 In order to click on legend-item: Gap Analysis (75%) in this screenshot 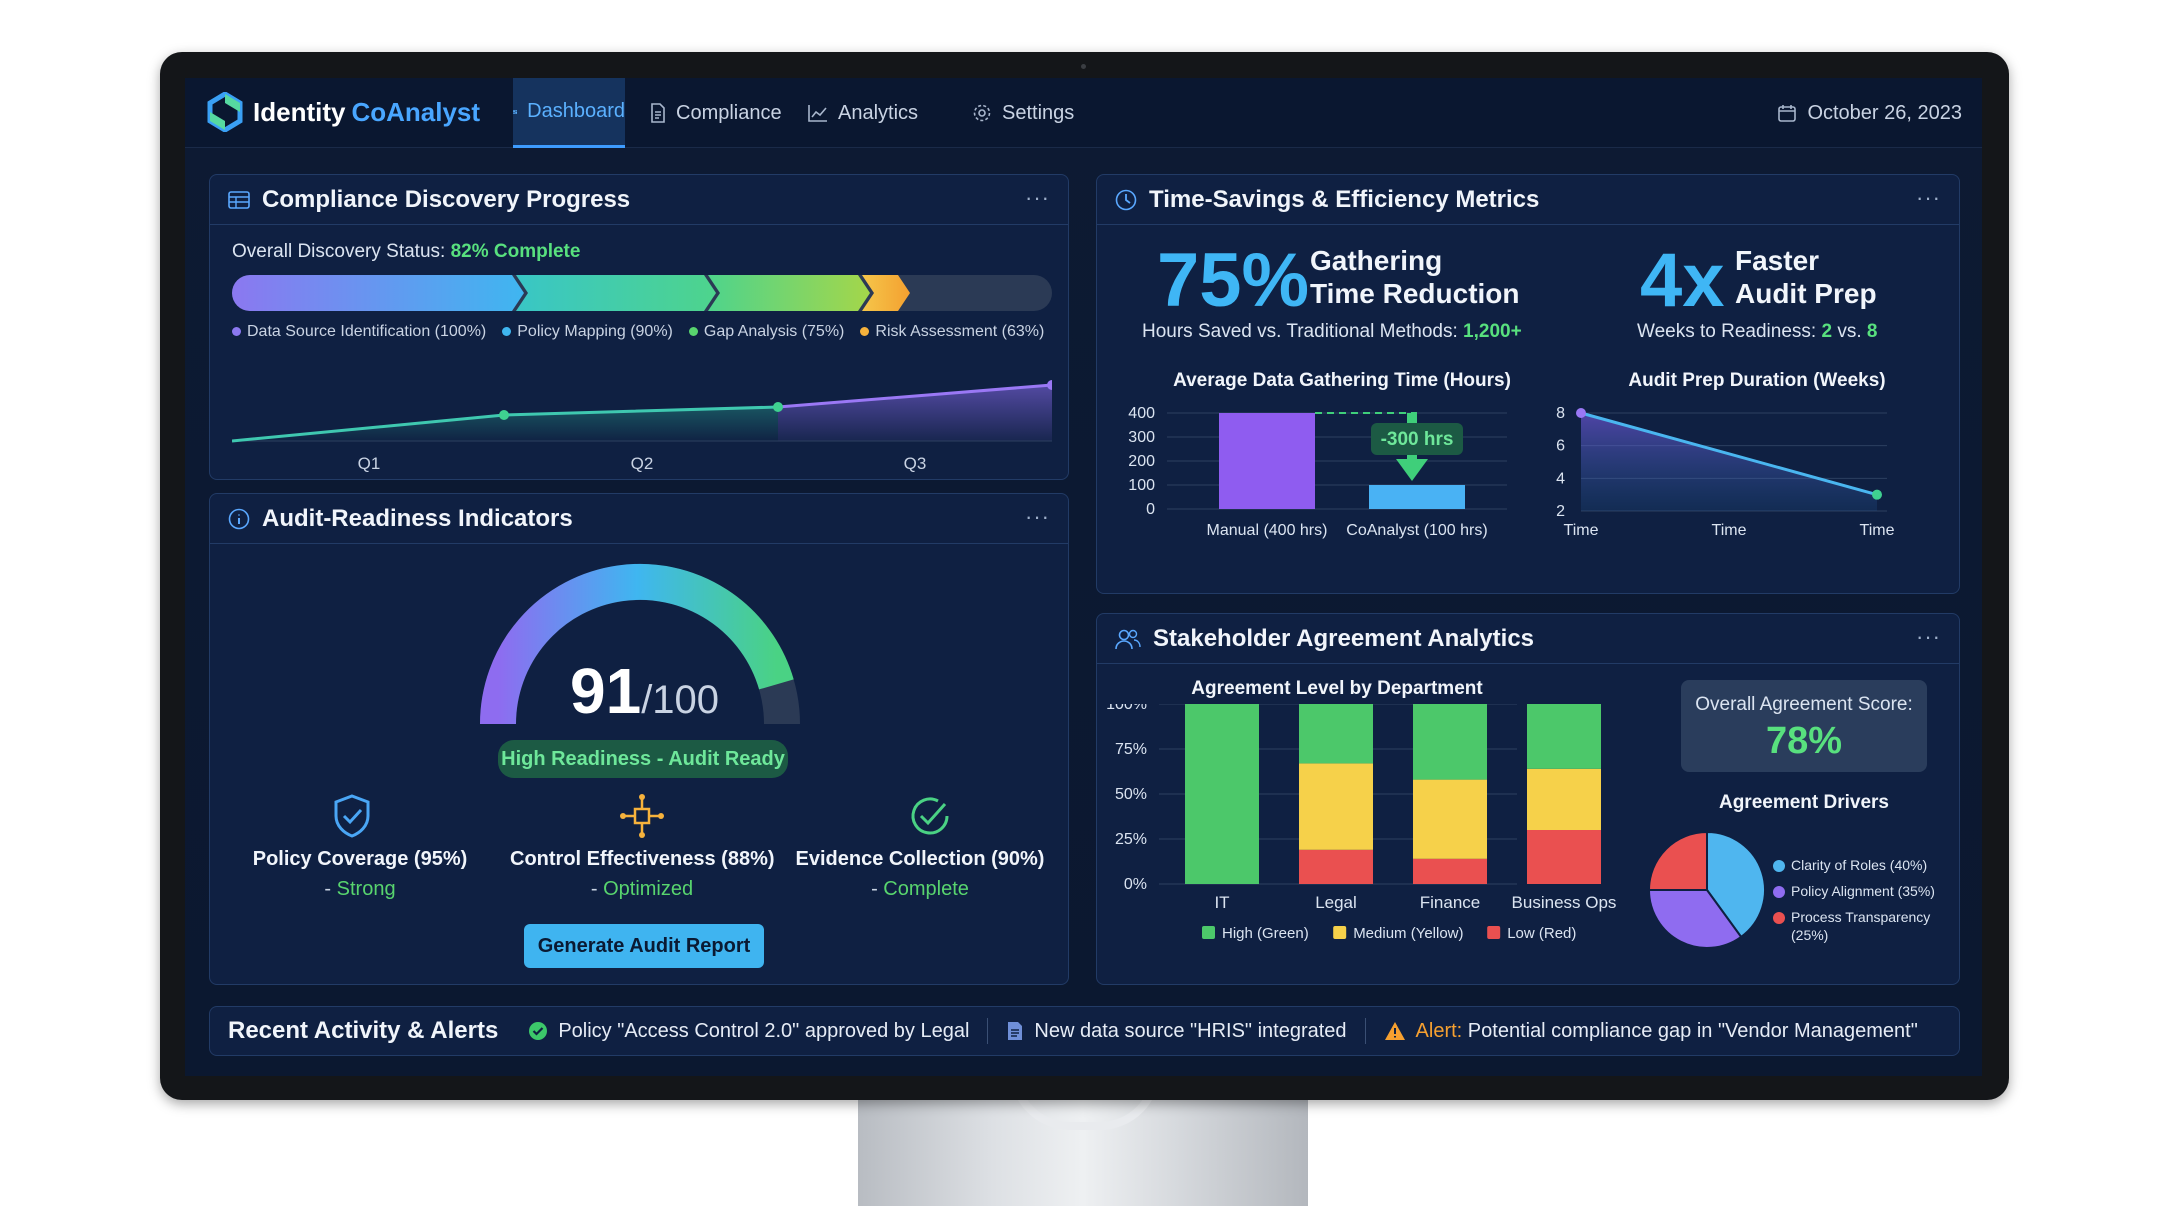, I will do `click(766, 332)`.